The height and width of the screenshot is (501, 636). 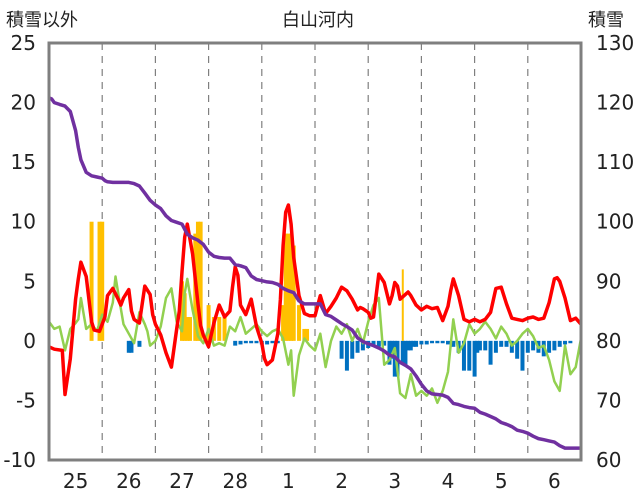 I want to click on x-tick-label: 28, so click(x=234, y=481).